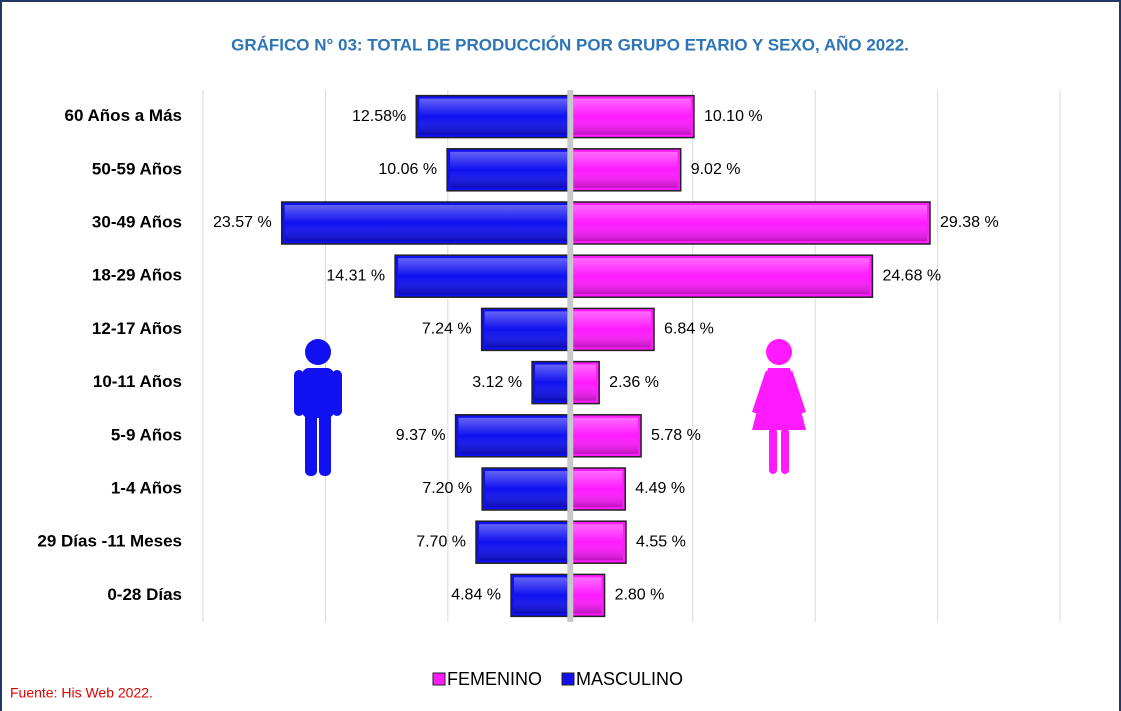  I want to click on value-label: 10.10 %, so click(733, 116).